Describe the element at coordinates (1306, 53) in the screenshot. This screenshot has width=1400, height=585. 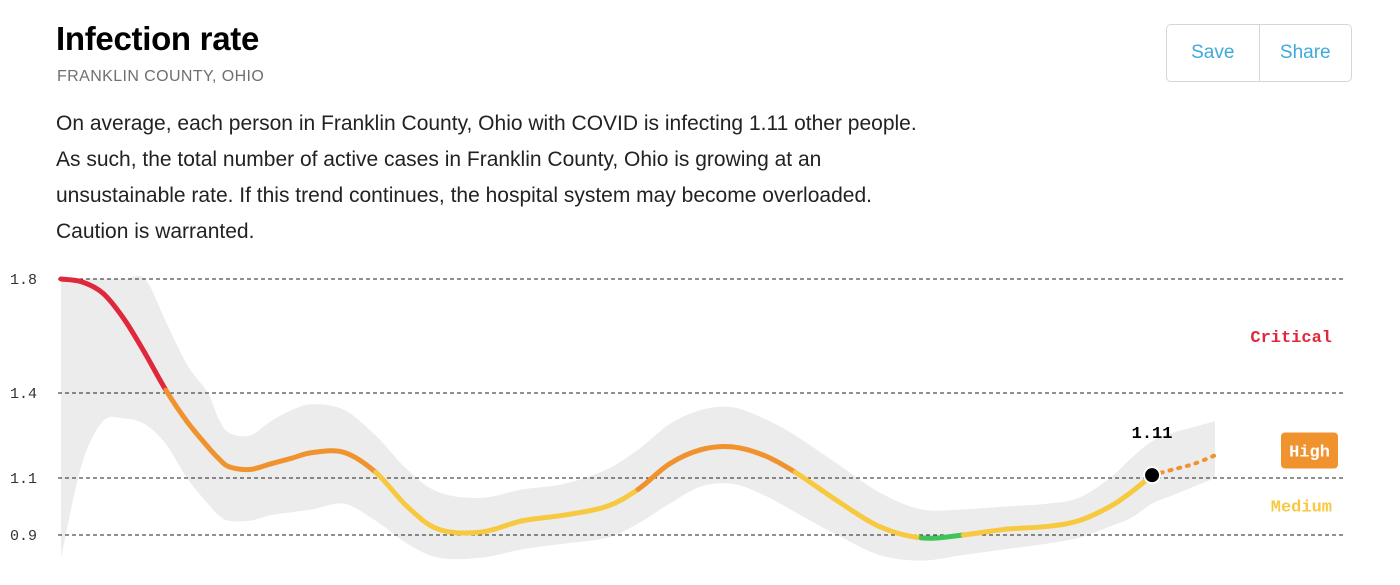
I see `share-button: Share` at that location.